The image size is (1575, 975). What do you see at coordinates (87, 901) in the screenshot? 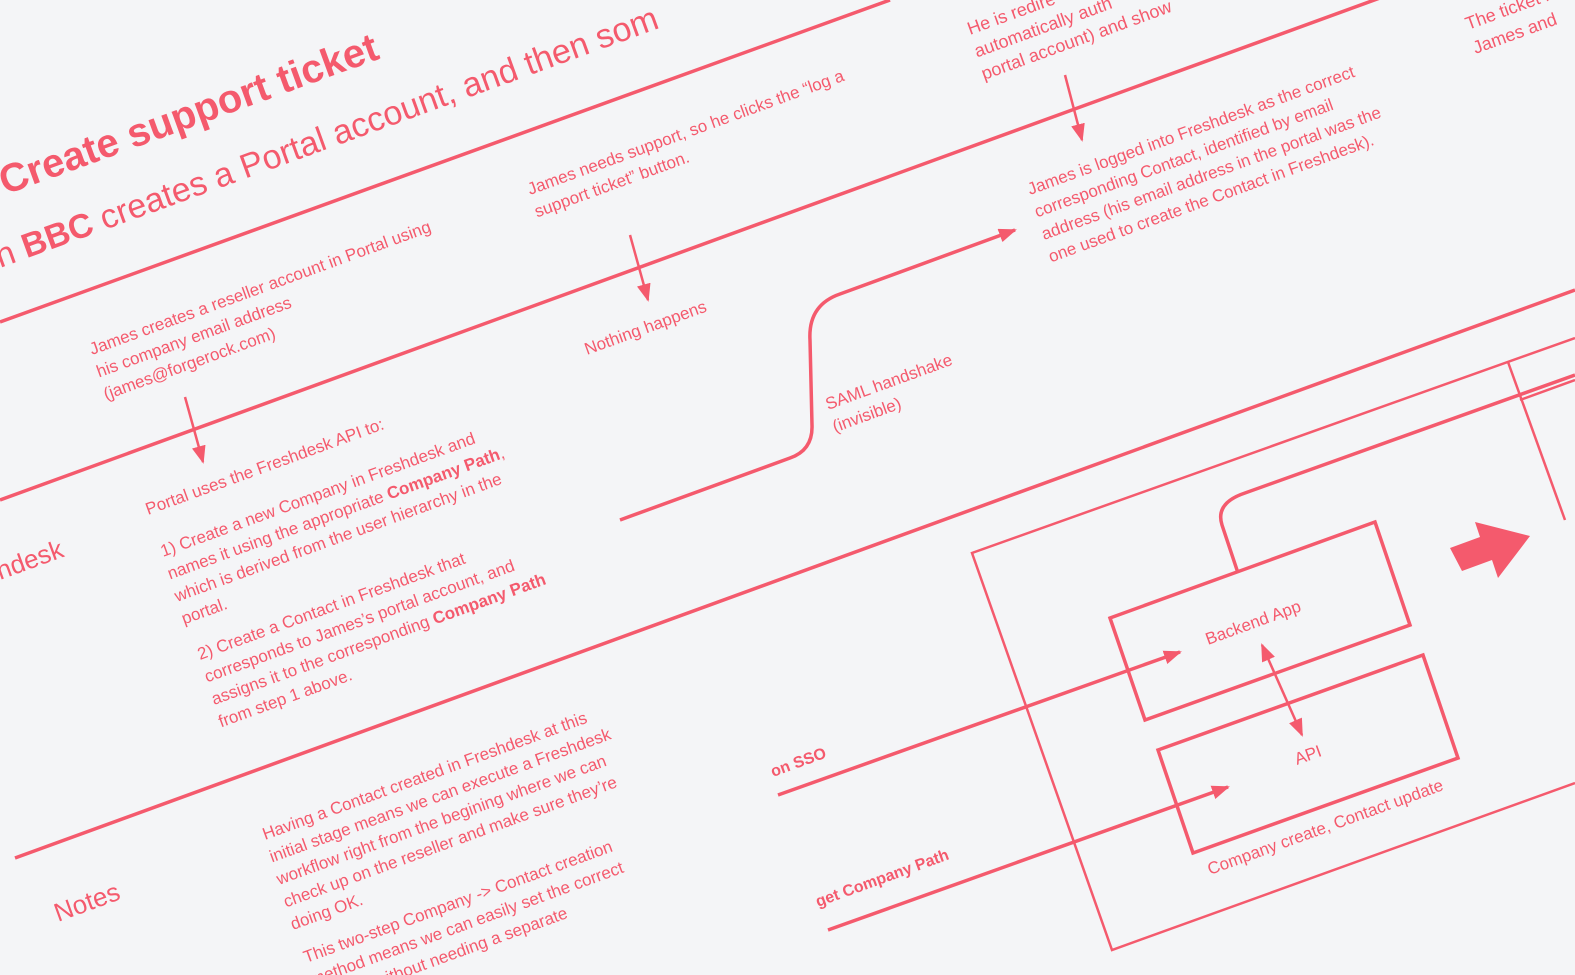
I see `label: Notes` at bounding box center [87, 901].